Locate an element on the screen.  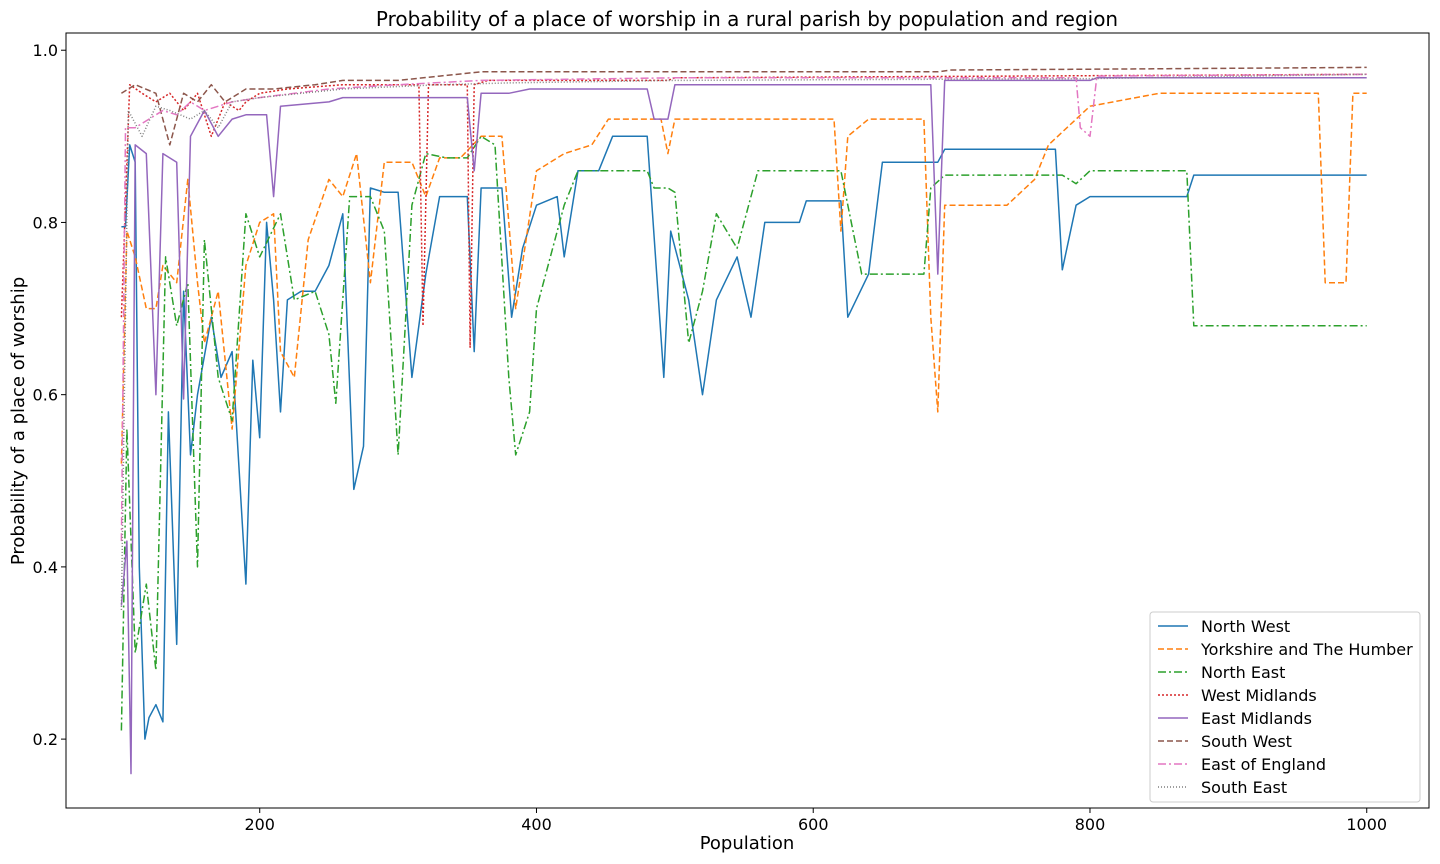
x-axis: 200 400 600 800 1000 is located at coordinates (815, 821).